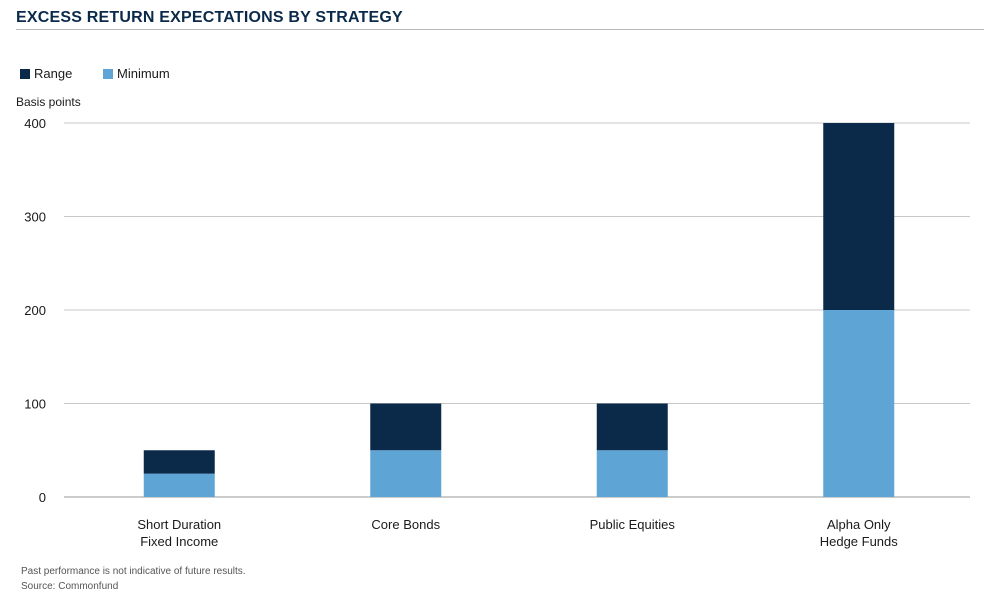 This screenshot has width=1000, height=600. I want to click on legend-swatch-range, so click(25, 74).